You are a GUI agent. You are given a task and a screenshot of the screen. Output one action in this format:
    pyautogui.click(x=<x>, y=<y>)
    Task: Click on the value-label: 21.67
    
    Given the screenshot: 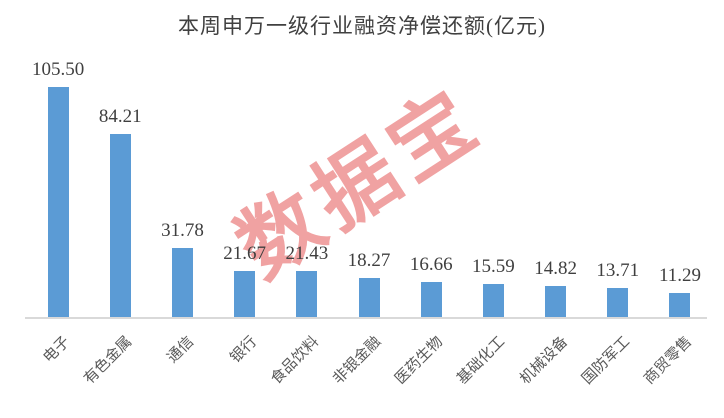 What is the action you would take?
    pyautogui.click(x=245, y=253)
    